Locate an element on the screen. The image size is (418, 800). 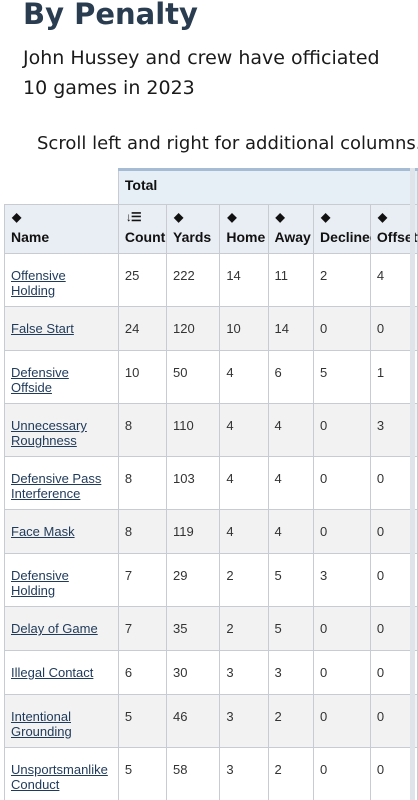
column-label: Declined is located at coordinates (349, 237).